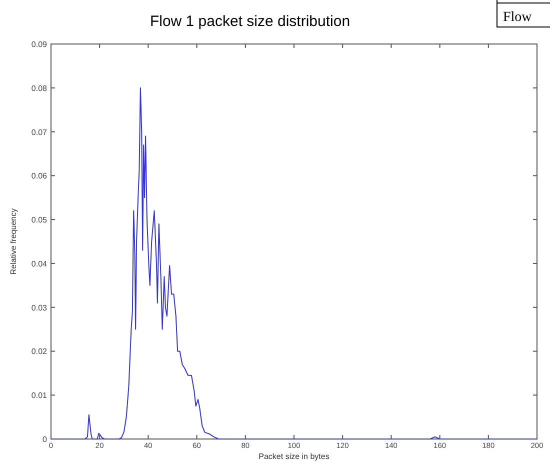 The width and height of the screenshot is (550, 463). Describe the element at coordinates (39, 88) in the screenshot. I see `y-tick-label: 0.08` at that location.